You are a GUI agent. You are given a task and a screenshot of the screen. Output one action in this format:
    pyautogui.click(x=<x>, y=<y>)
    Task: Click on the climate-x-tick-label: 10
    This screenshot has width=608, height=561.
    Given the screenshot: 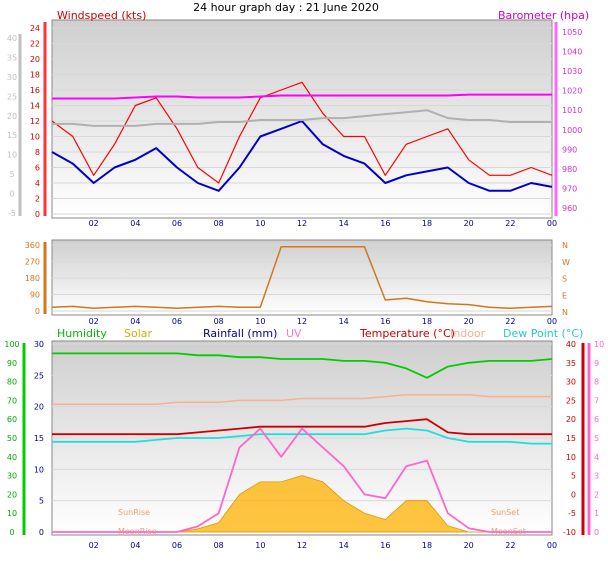 What is the action you would take?
    pyautogui.click(x=260, y=545)
    